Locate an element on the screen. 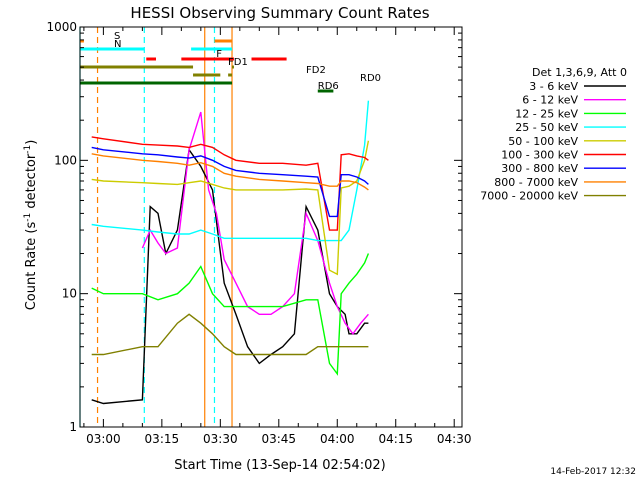  x-axis-label: Start Time (13-Sep-14 02:54:02) is located at coordinates (279, 465).